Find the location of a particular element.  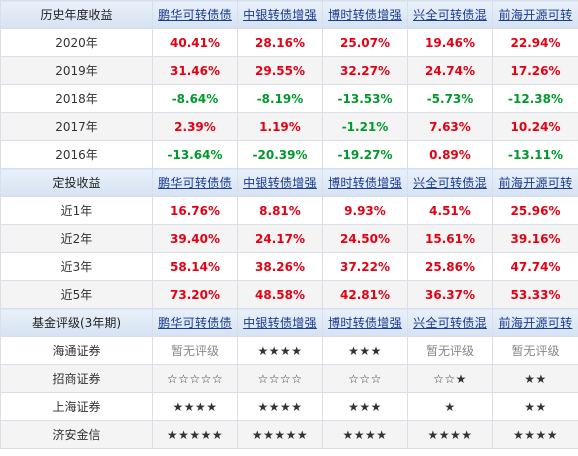

row-label: 2020年 is located at coordinates (76, 42).